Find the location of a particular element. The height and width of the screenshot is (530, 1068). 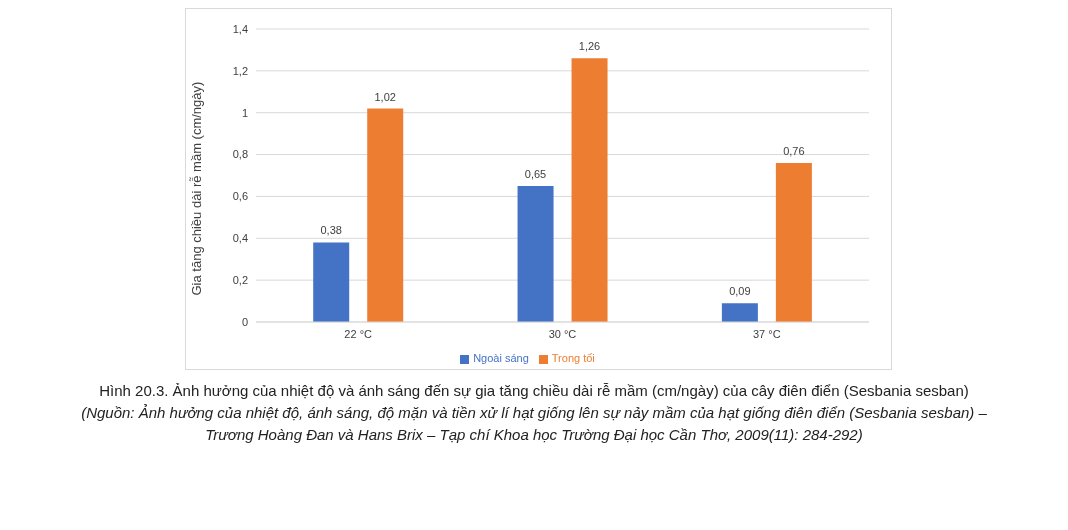

y-tick-label: 0,4 is located at coordinates (240, 238).